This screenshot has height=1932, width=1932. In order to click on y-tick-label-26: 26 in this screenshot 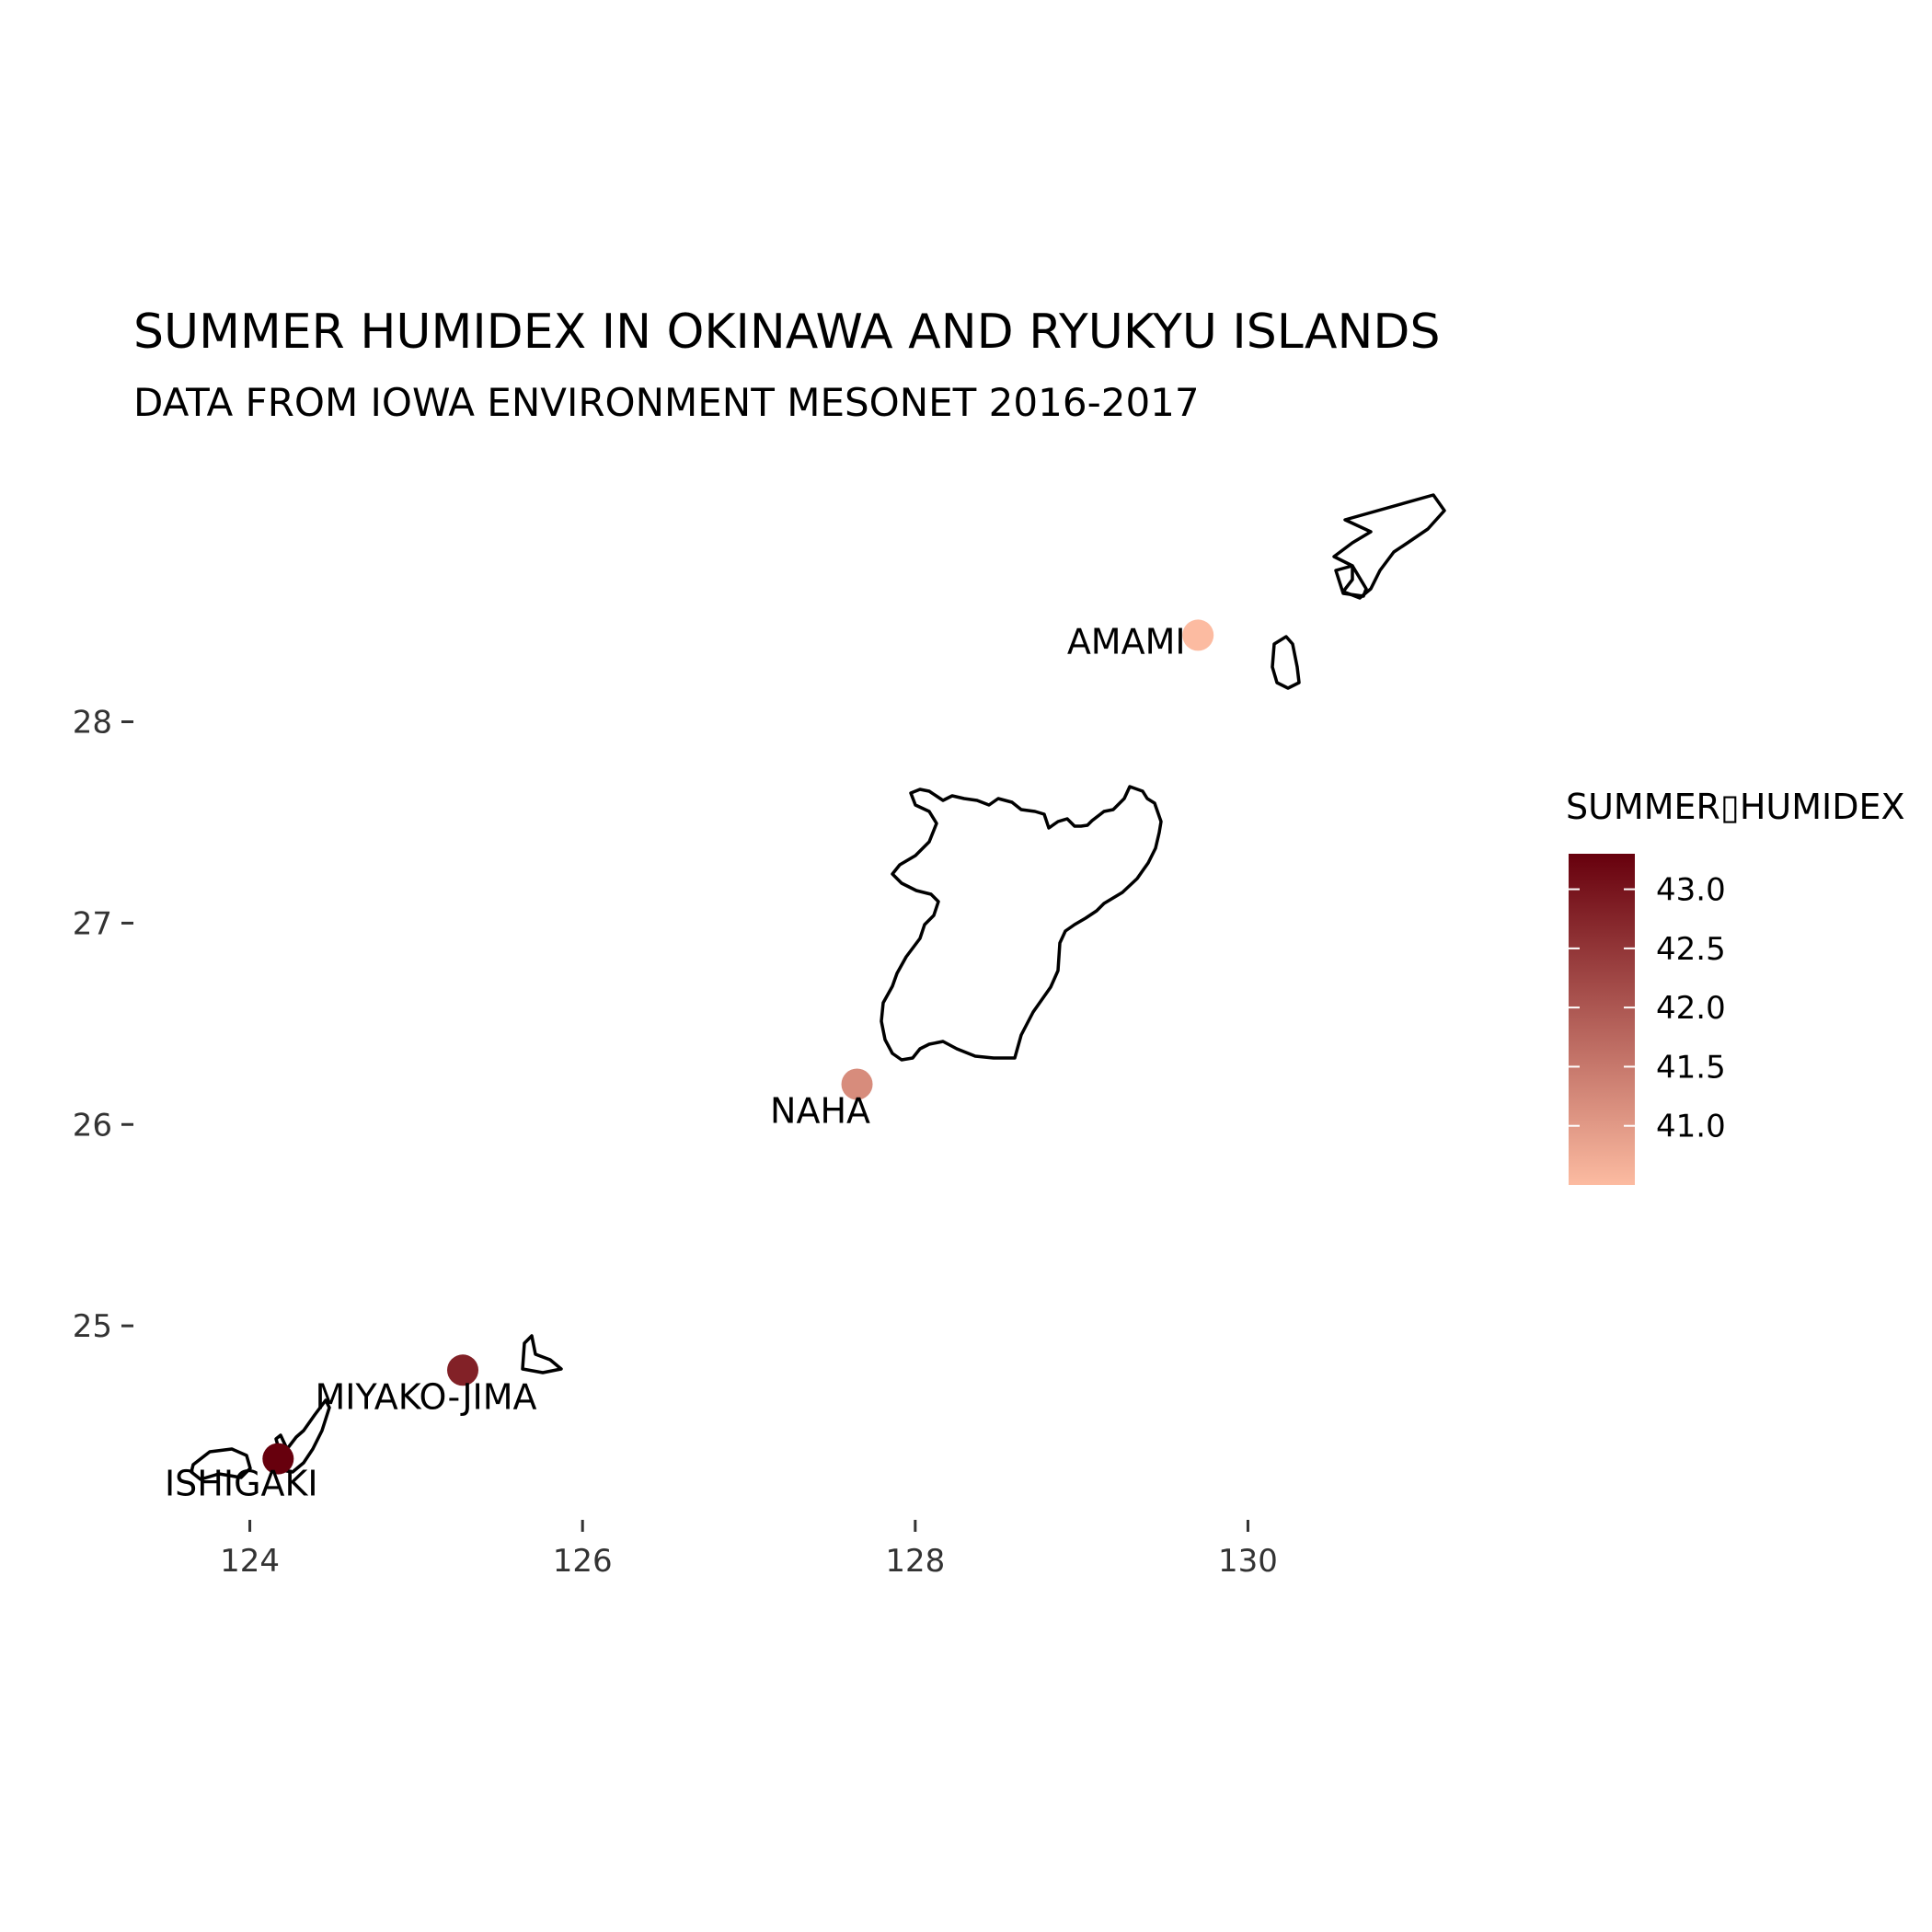, I will do `click(92, 1125)`.